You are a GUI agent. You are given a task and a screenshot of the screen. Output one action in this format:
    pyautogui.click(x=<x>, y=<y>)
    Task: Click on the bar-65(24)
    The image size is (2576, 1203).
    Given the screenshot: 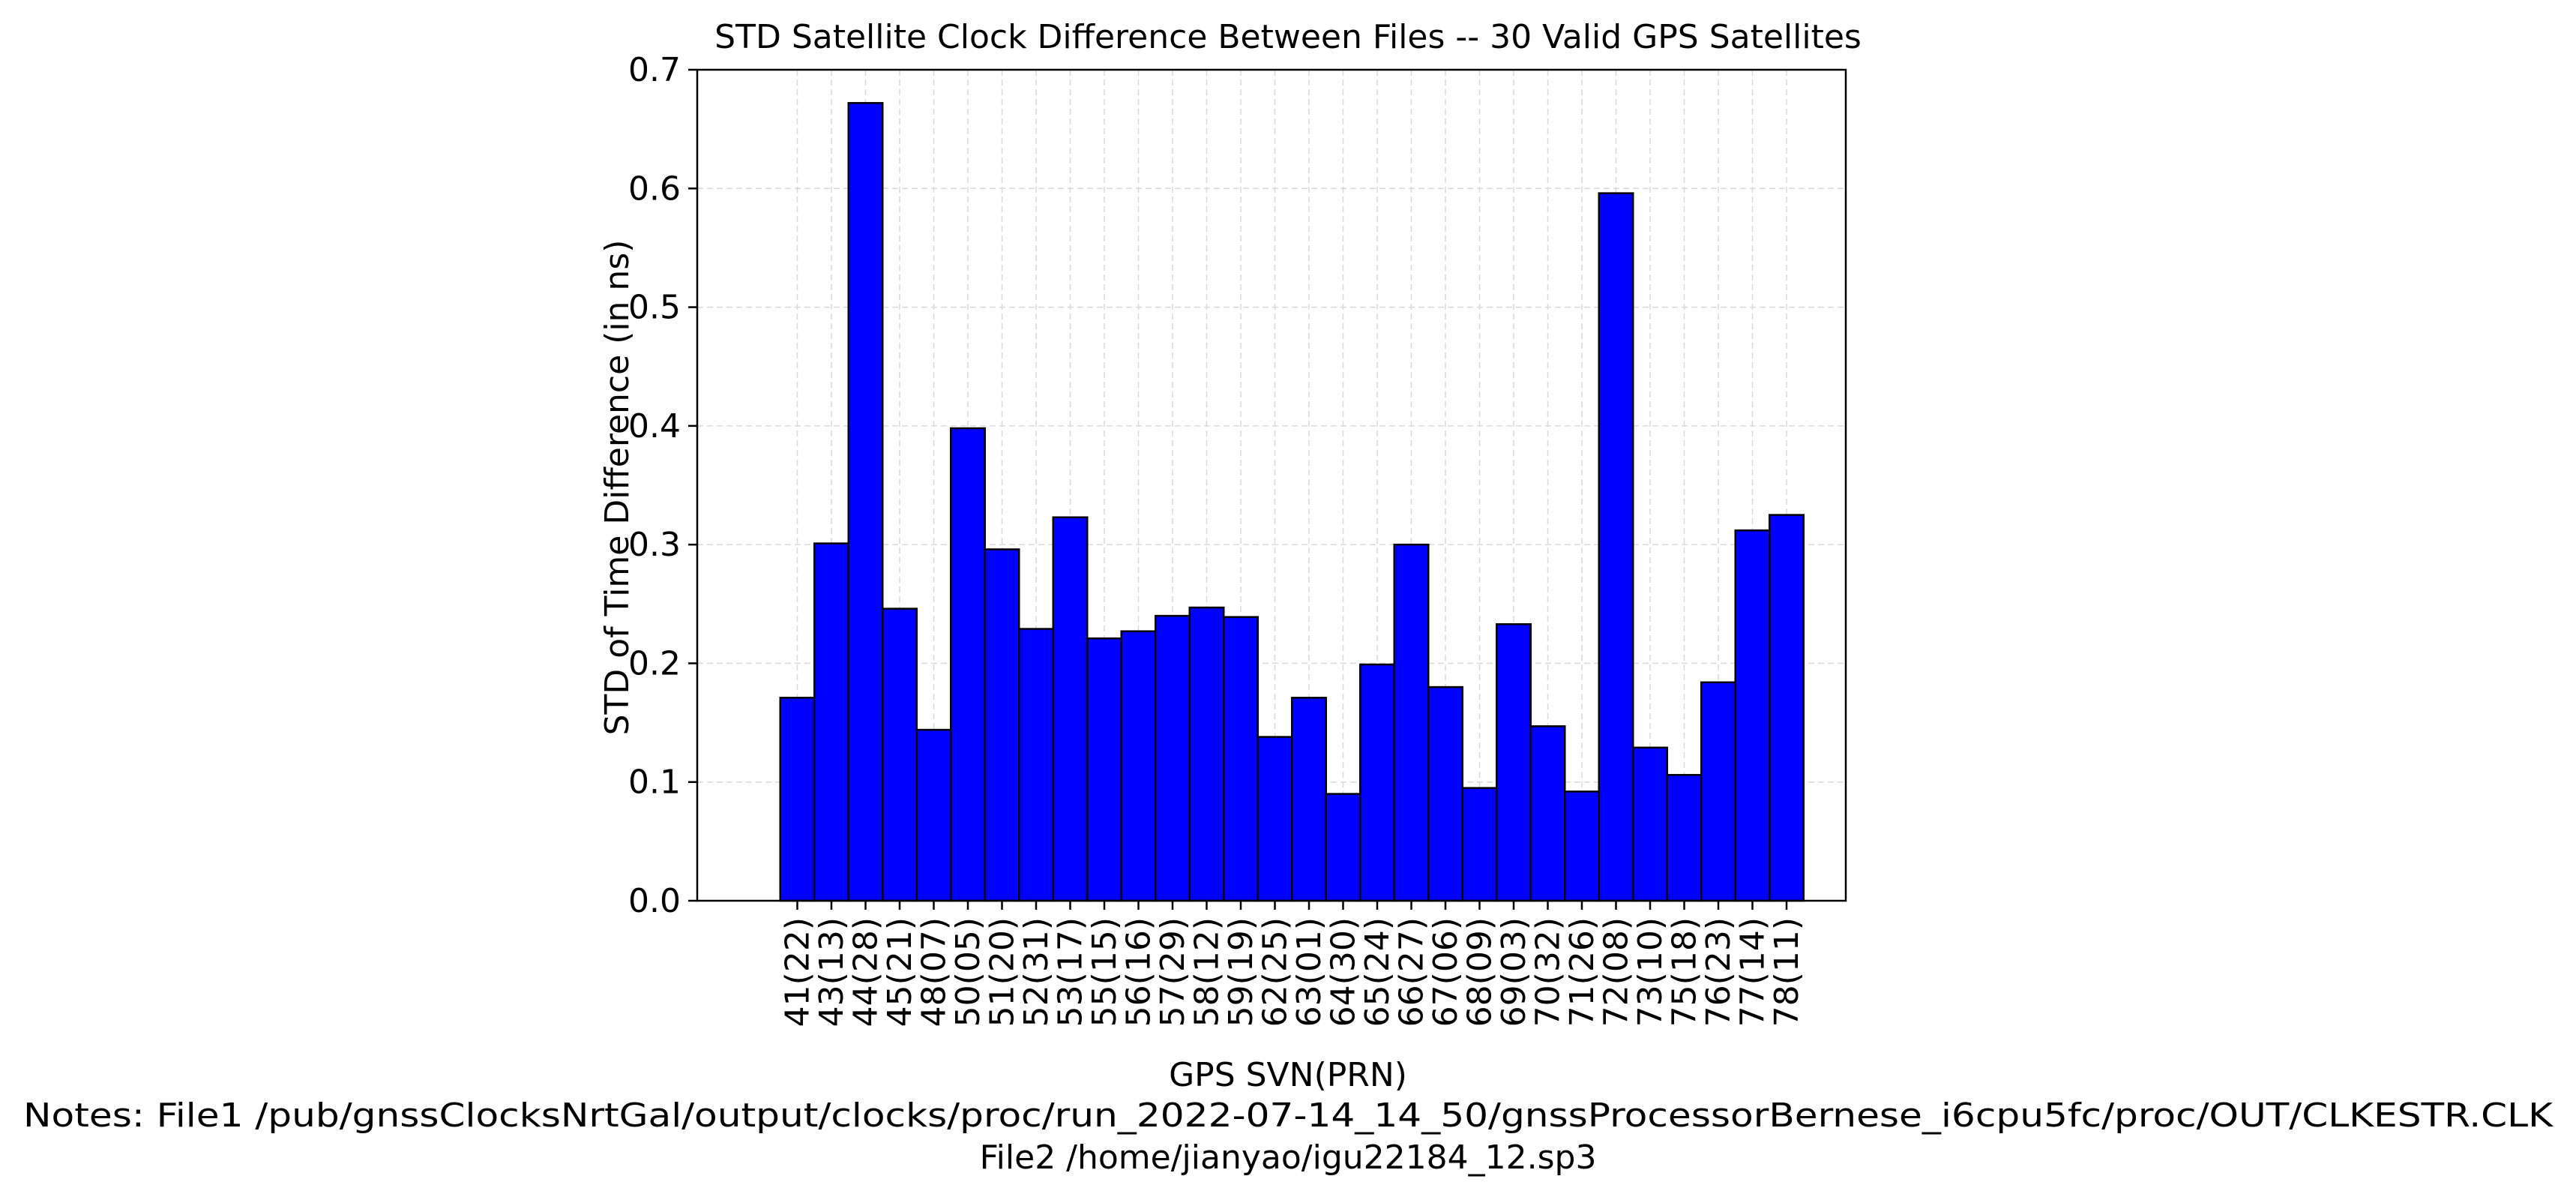 What is the action you would take?
    pyautogui.click(x=1377, y=782)
    